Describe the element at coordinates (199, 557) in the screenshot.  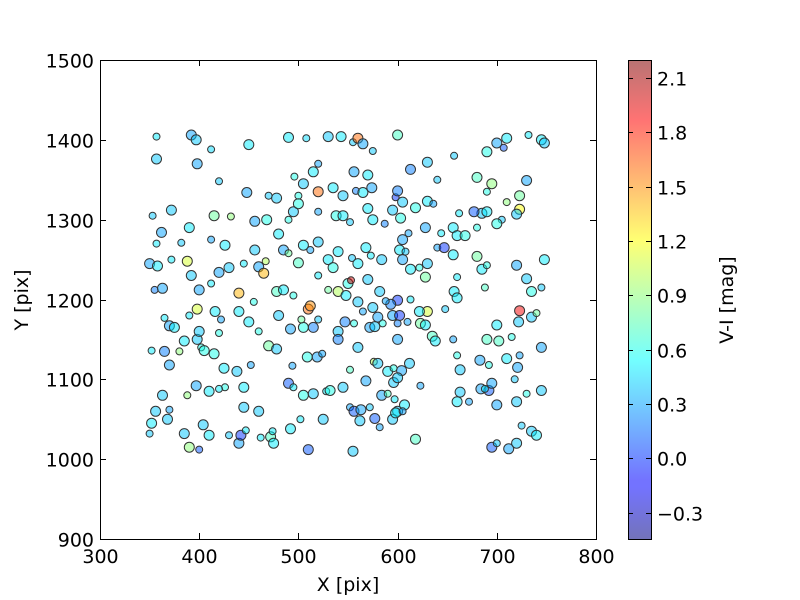
I see `x-tick-label: 400` at that location.